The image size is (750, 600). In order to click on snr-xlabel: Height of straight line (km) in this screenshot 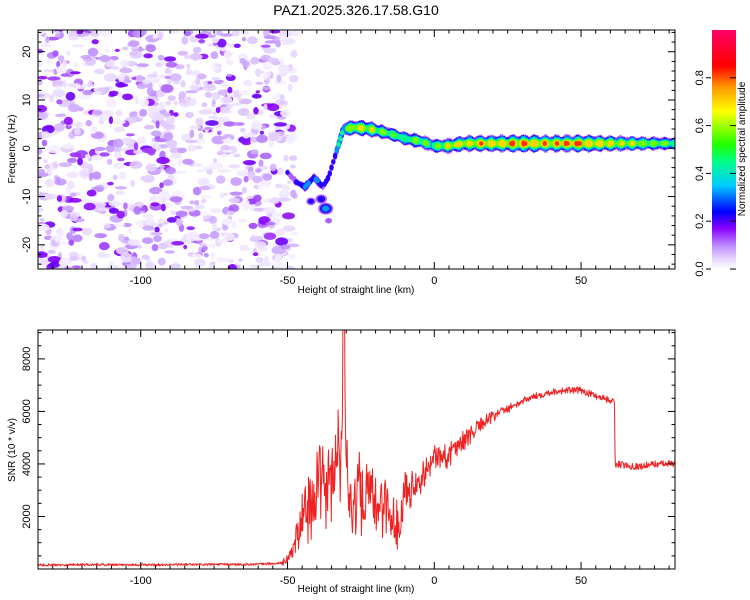, I will do `click(356, 589)`.